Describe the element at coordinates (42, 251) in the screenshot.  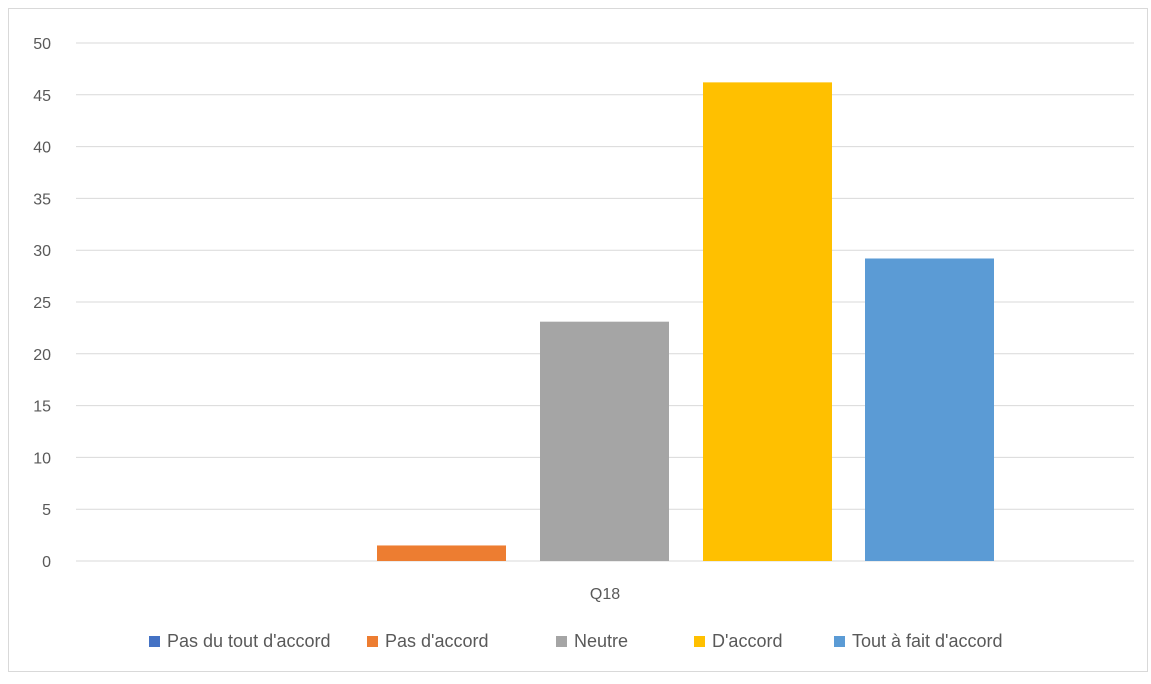
I see `y-tick-label: 30` at that location.